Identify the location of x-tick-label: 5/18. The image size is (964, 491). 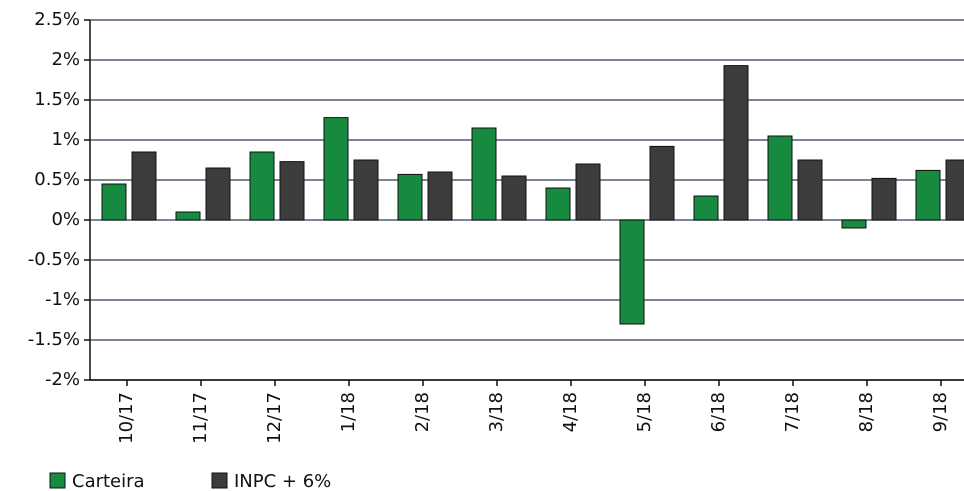
(644, 412).